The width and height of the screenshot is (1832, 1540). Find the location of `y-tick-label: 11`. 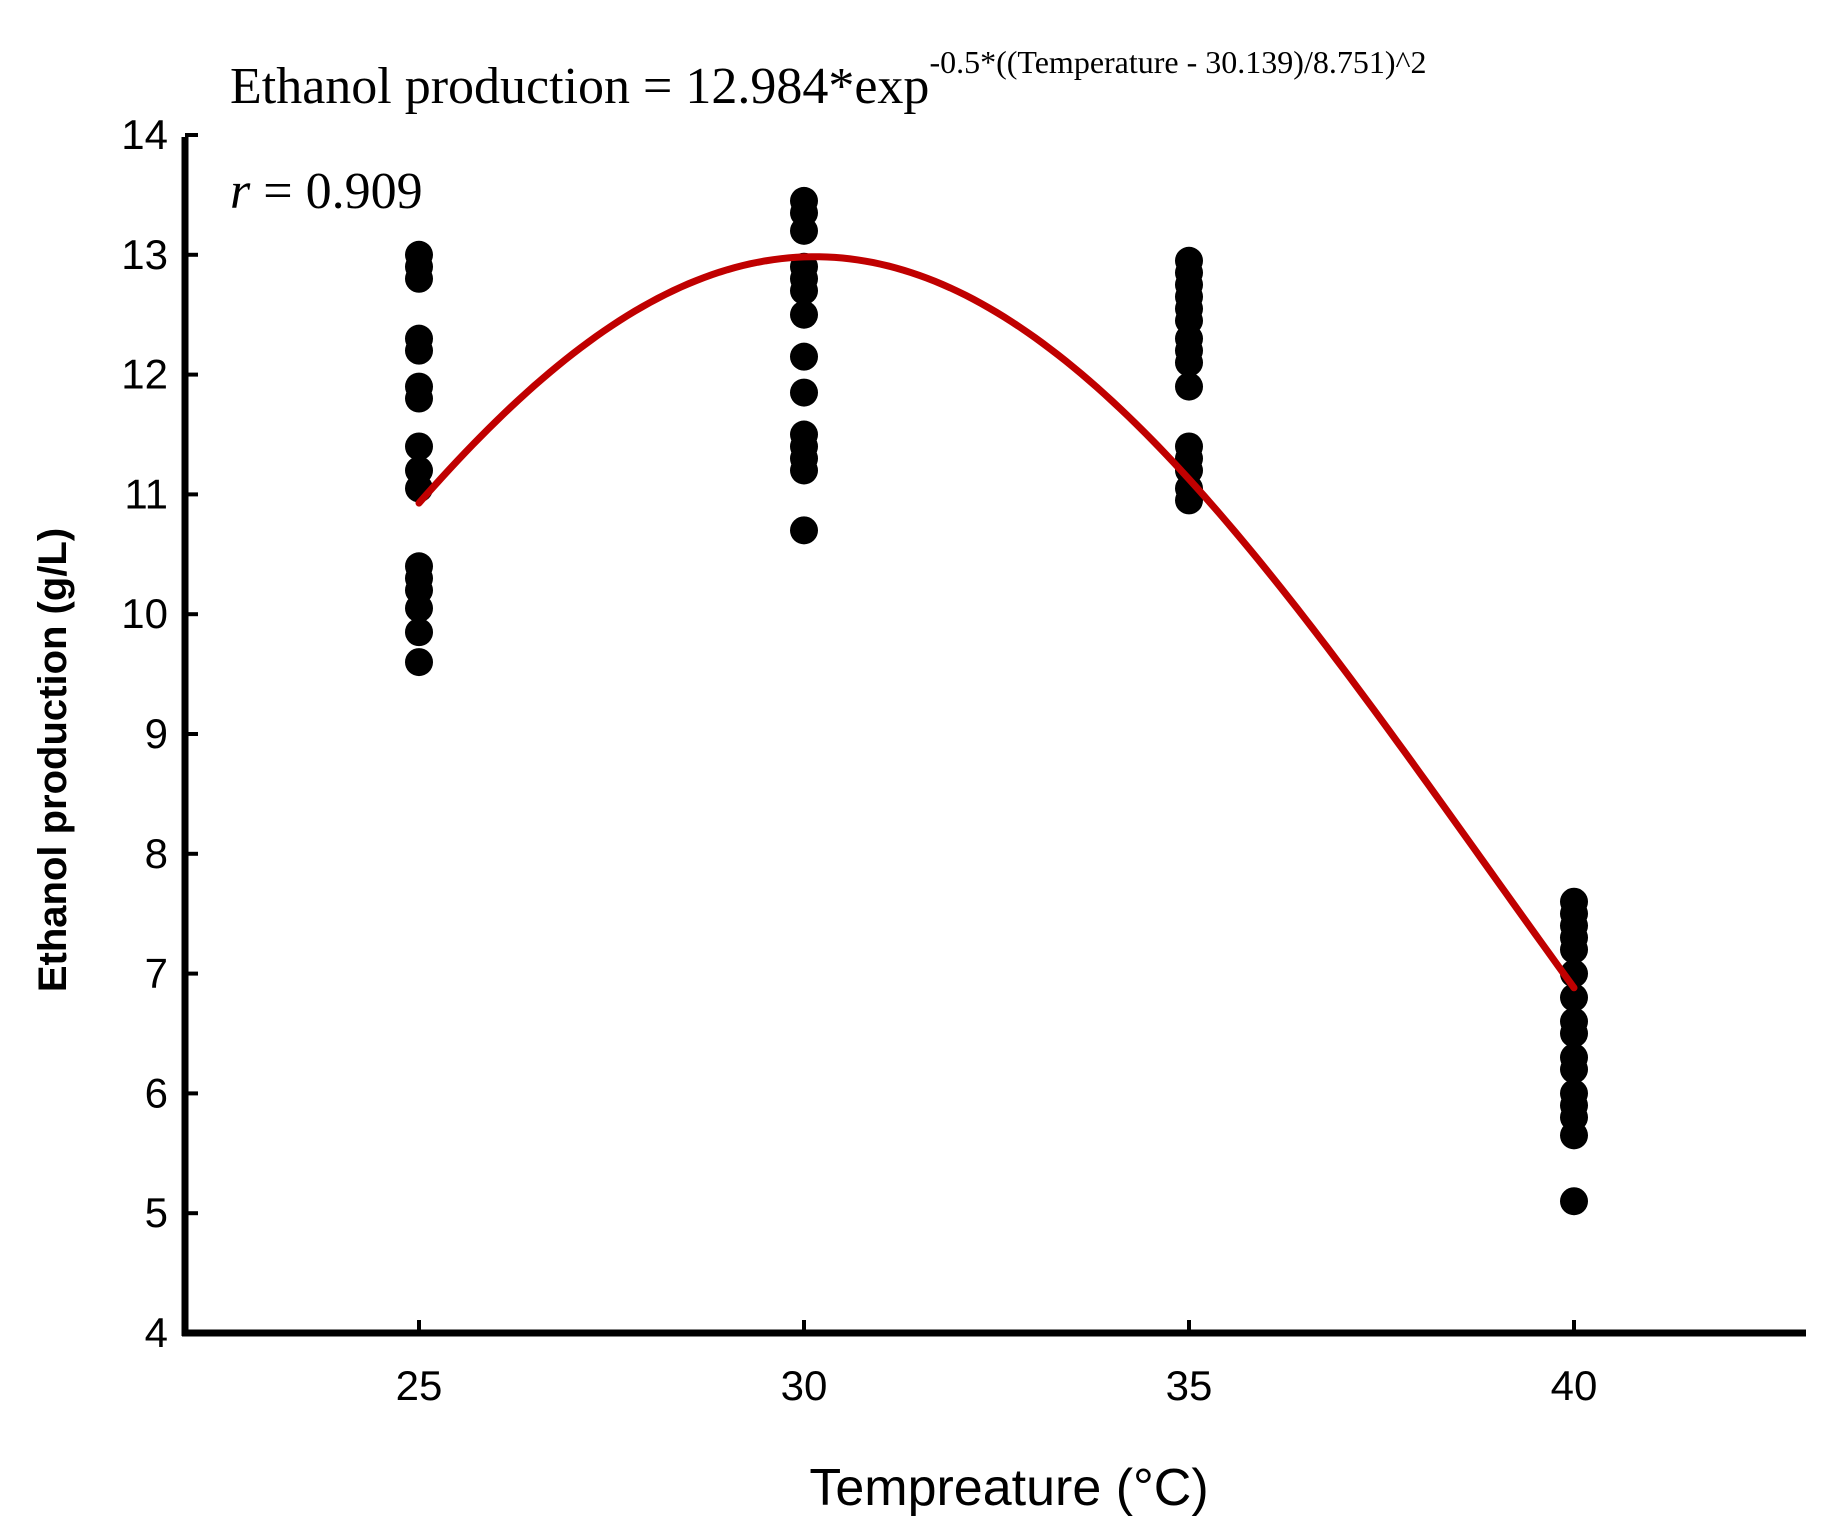

y-tick-label: 11 is located at coordinates (146, 493).